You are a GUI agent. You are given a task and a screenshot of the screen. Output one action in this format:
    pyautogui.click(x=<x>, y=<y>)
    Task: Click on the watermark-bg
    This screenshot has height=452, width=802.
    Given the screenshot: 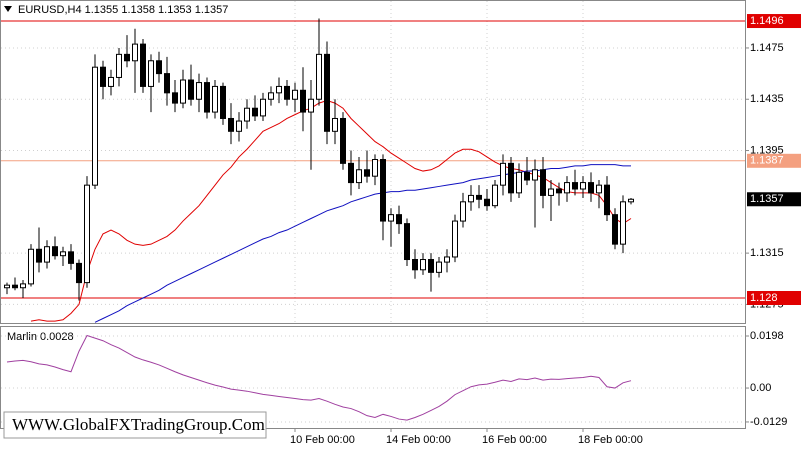 What is the action you would take?
    pyautogui.click(x=135, y=425)
    